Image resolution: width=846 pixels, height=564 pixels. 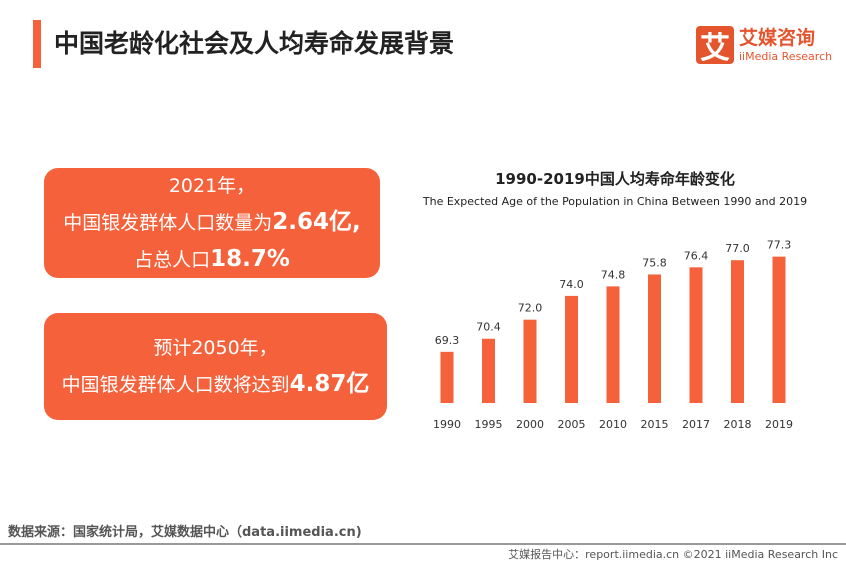 I want to click on logo: 艾 艾媒咨询 iiMedia Research, so click(x=764, y=46).